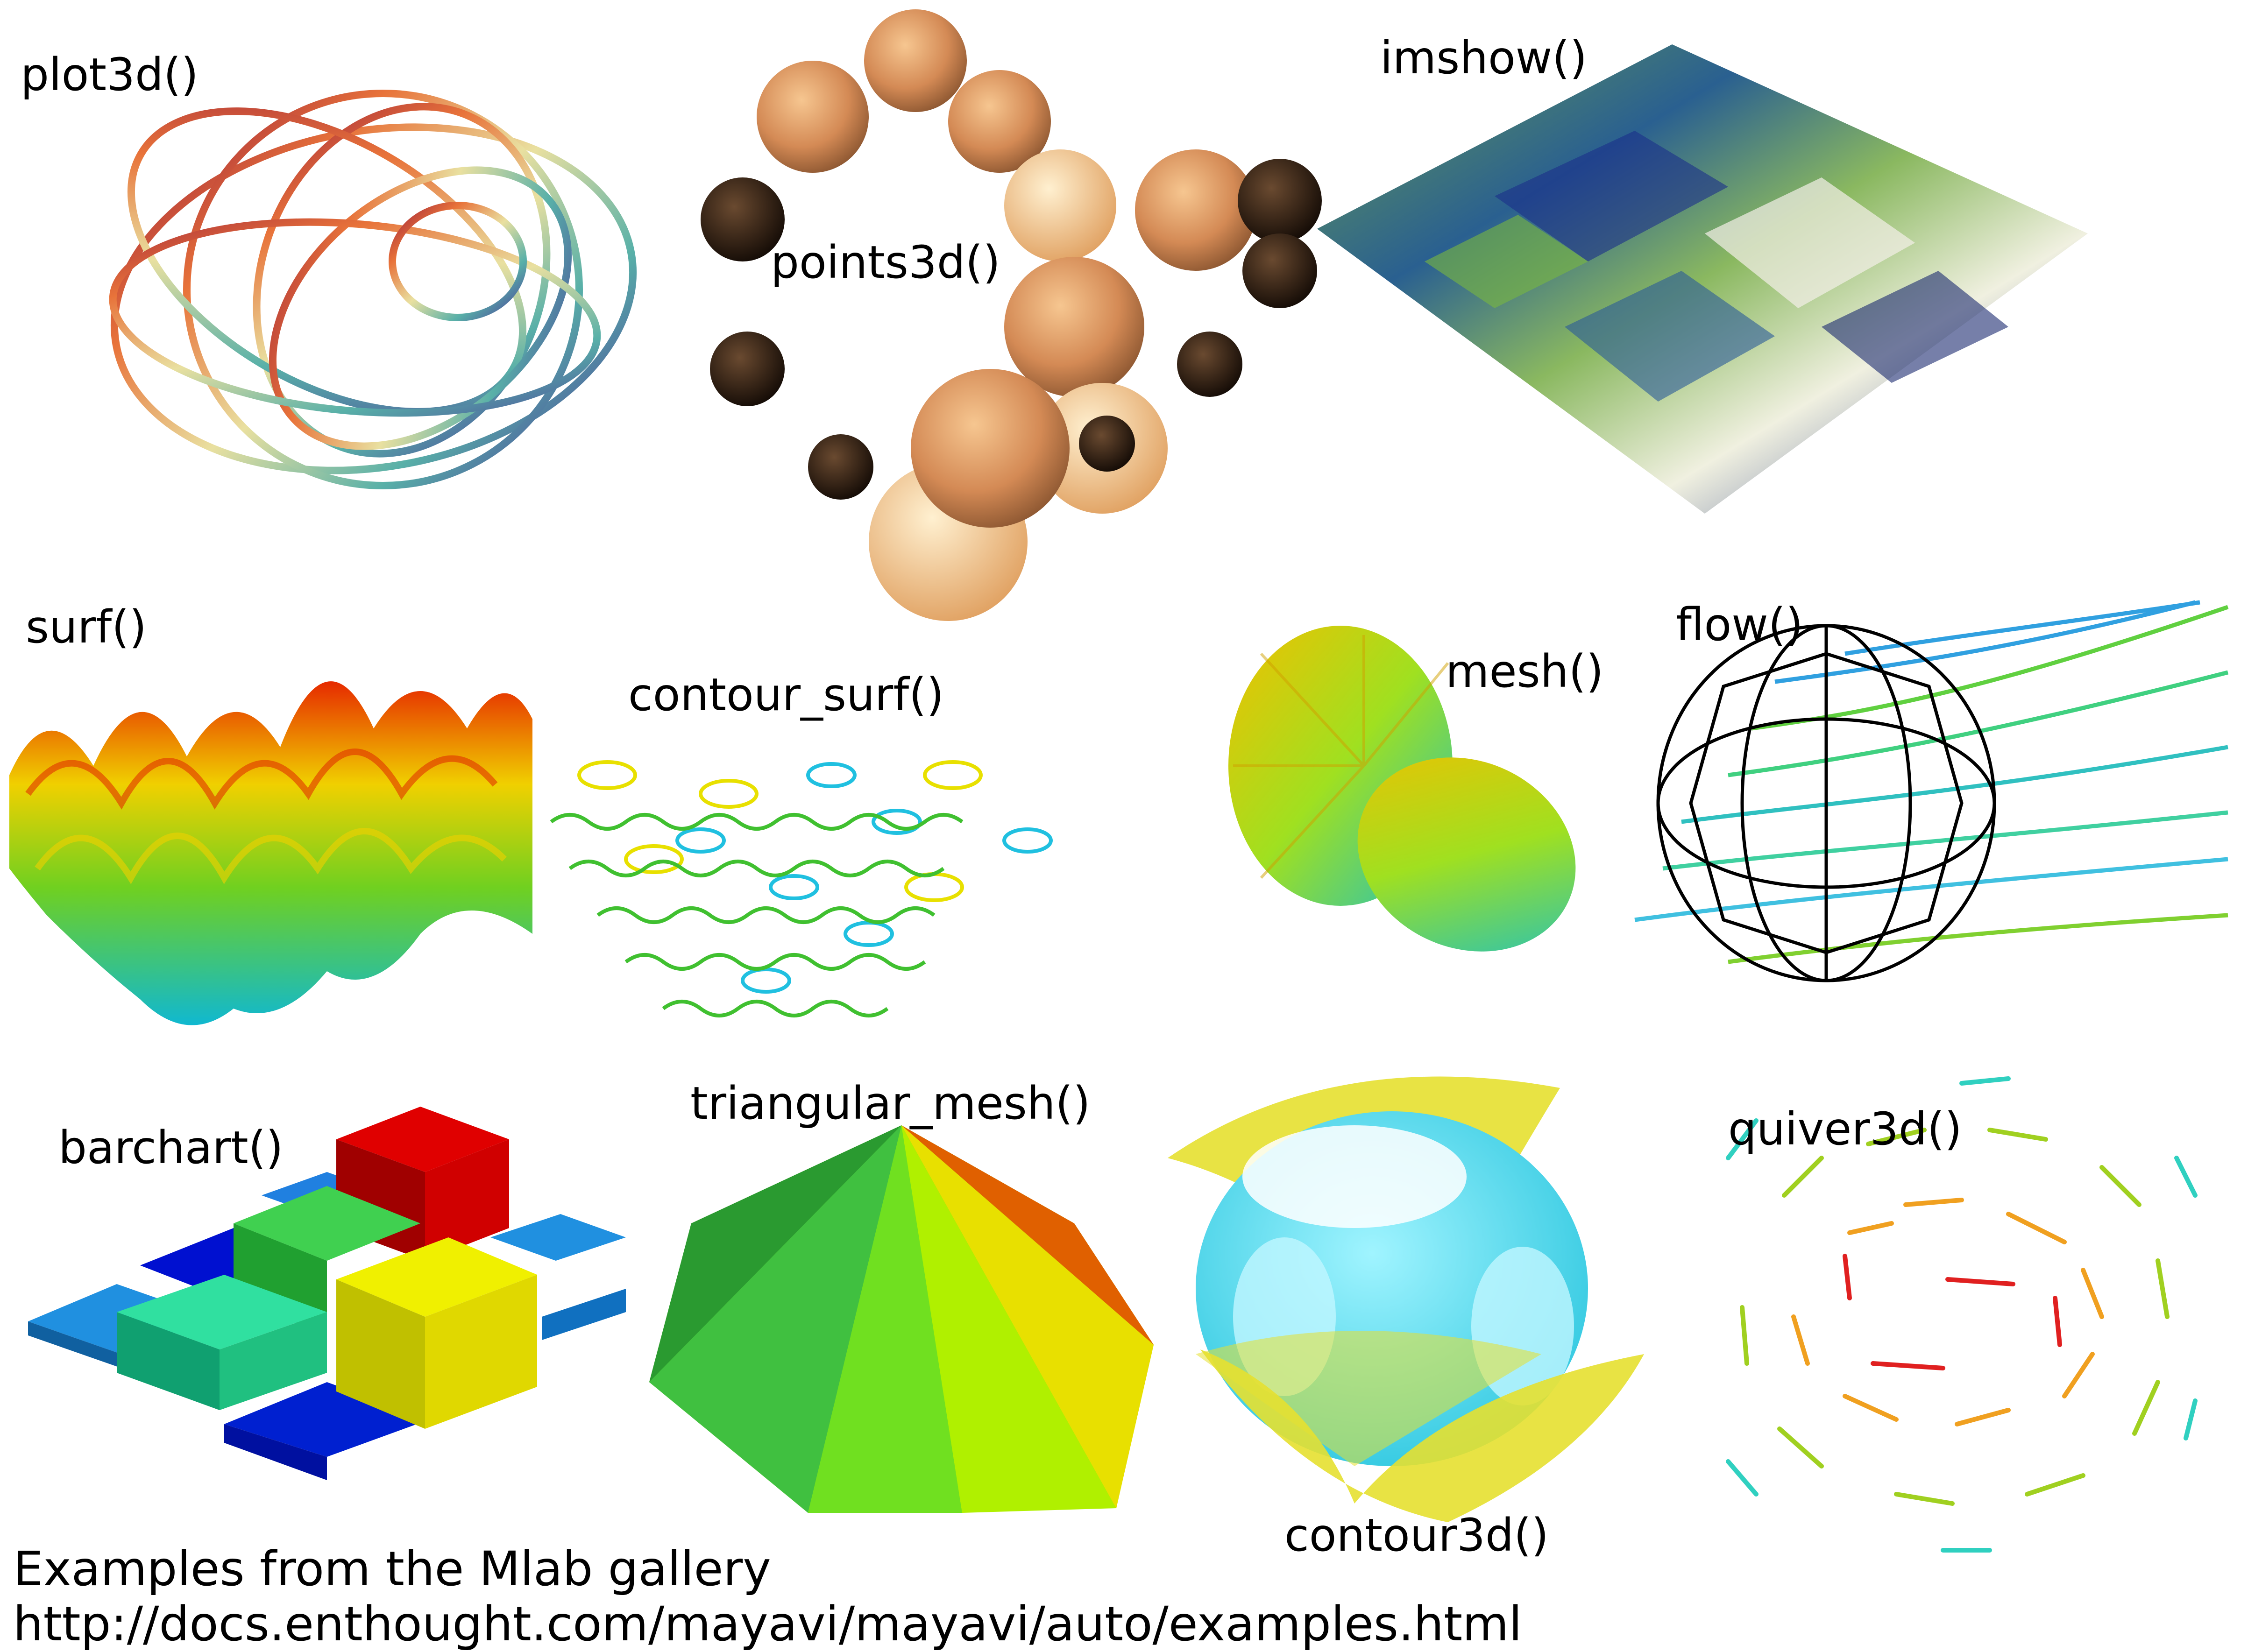 This screenshot has width=2262, height=1652. Describe the element at coordinates (171, 1148) in the screenshot. I see `barchart-label: barchart()` at that location.